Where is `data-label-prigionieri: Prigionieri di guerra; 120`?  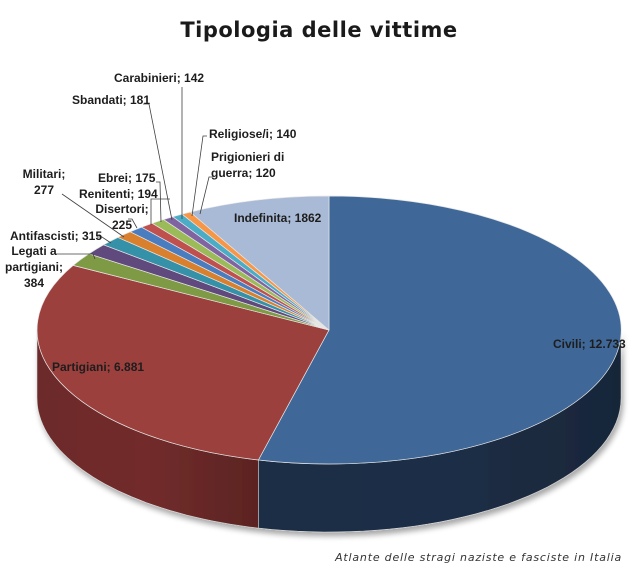 data-label-prigionieri: Prigionieri di guerra; 120 is located at coordinates (247, 165).